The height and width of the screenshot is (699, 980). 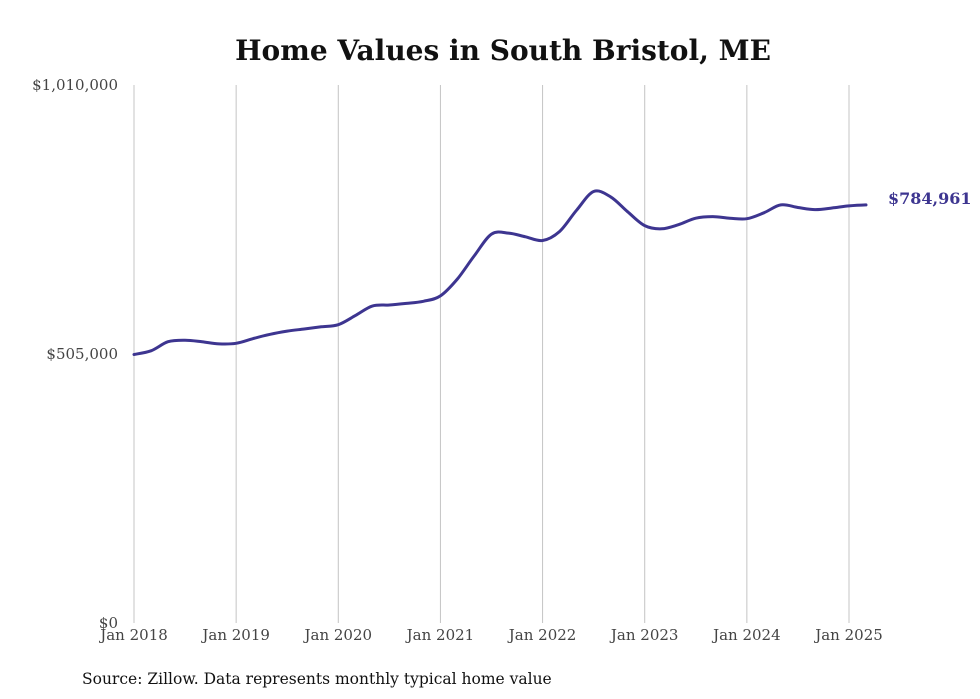 What do you see at coordinates (930, 198) in the screenshot?
I see `end-value-label: $784,961` at bounding box center [930, 198].